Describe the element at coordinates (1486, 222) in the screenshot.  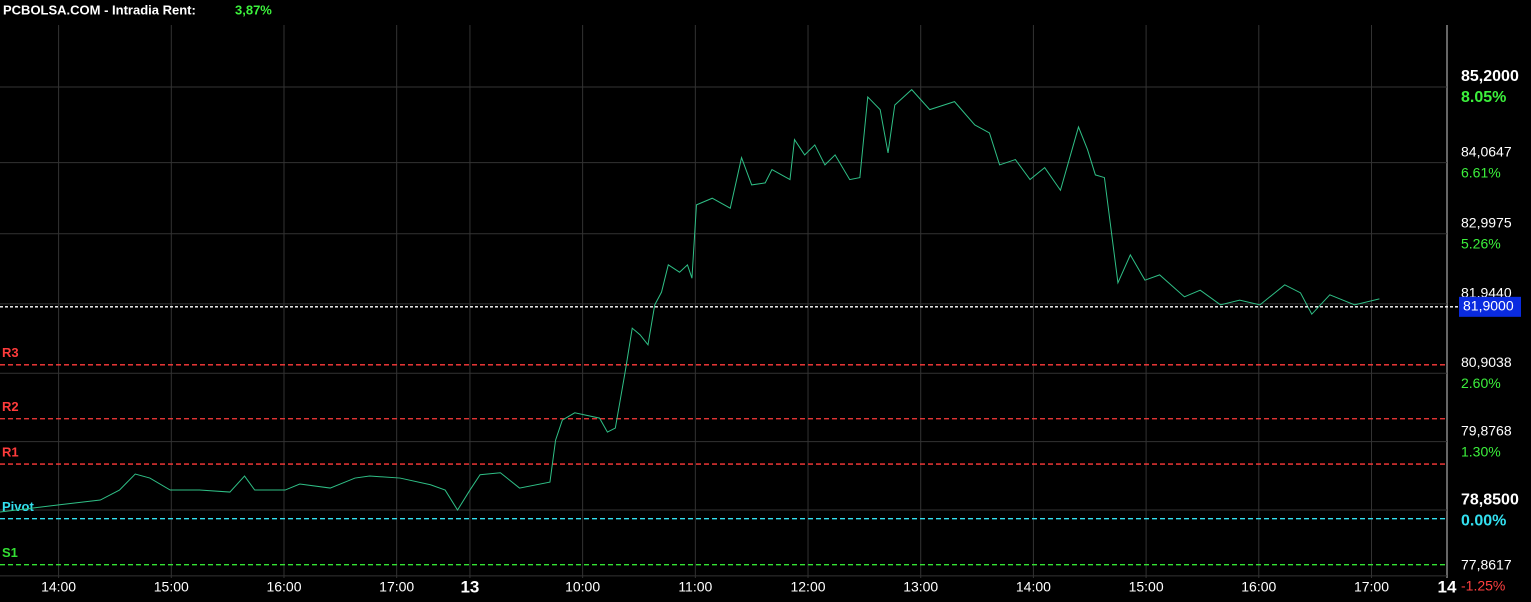
I see `y-tick-label: 82,9975` at that location.